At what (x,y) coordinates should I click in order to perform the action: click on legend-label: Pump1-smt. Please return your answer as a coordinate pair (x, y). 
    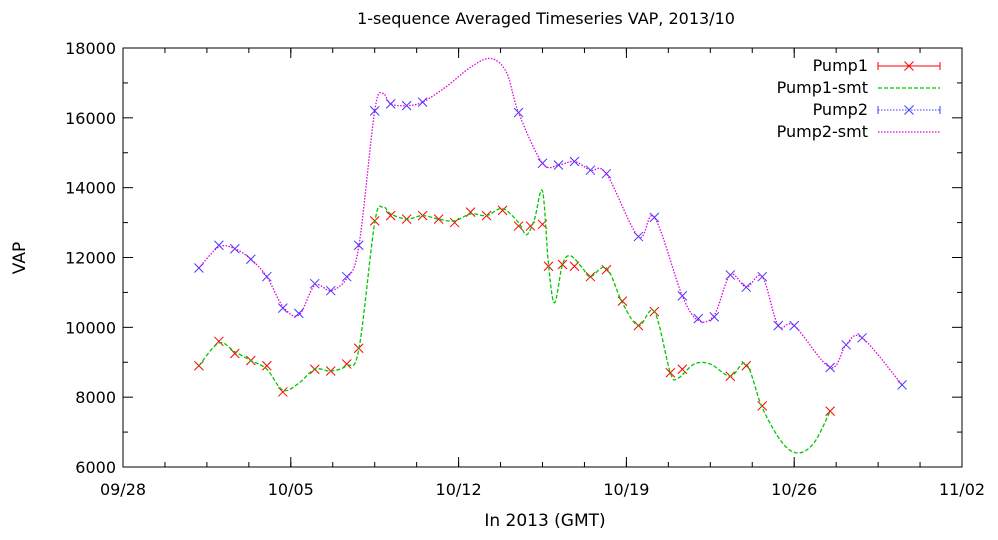
    Looking at the image, I should click on (822, 87).